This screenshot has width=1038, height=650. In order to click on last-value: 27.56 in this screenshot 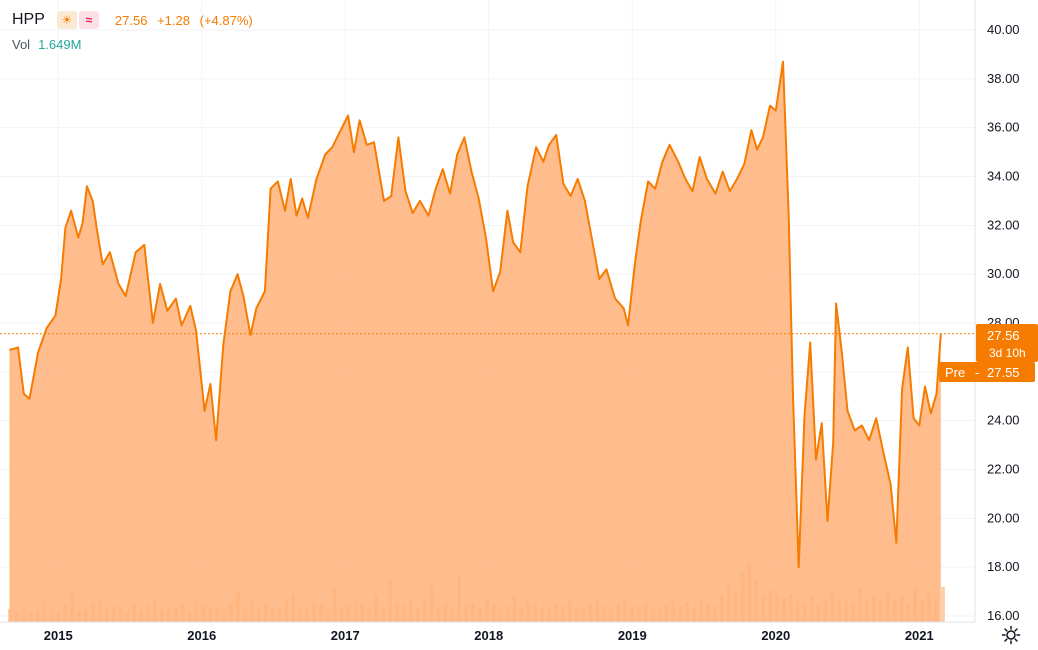, I will do `click(131, 20)`.